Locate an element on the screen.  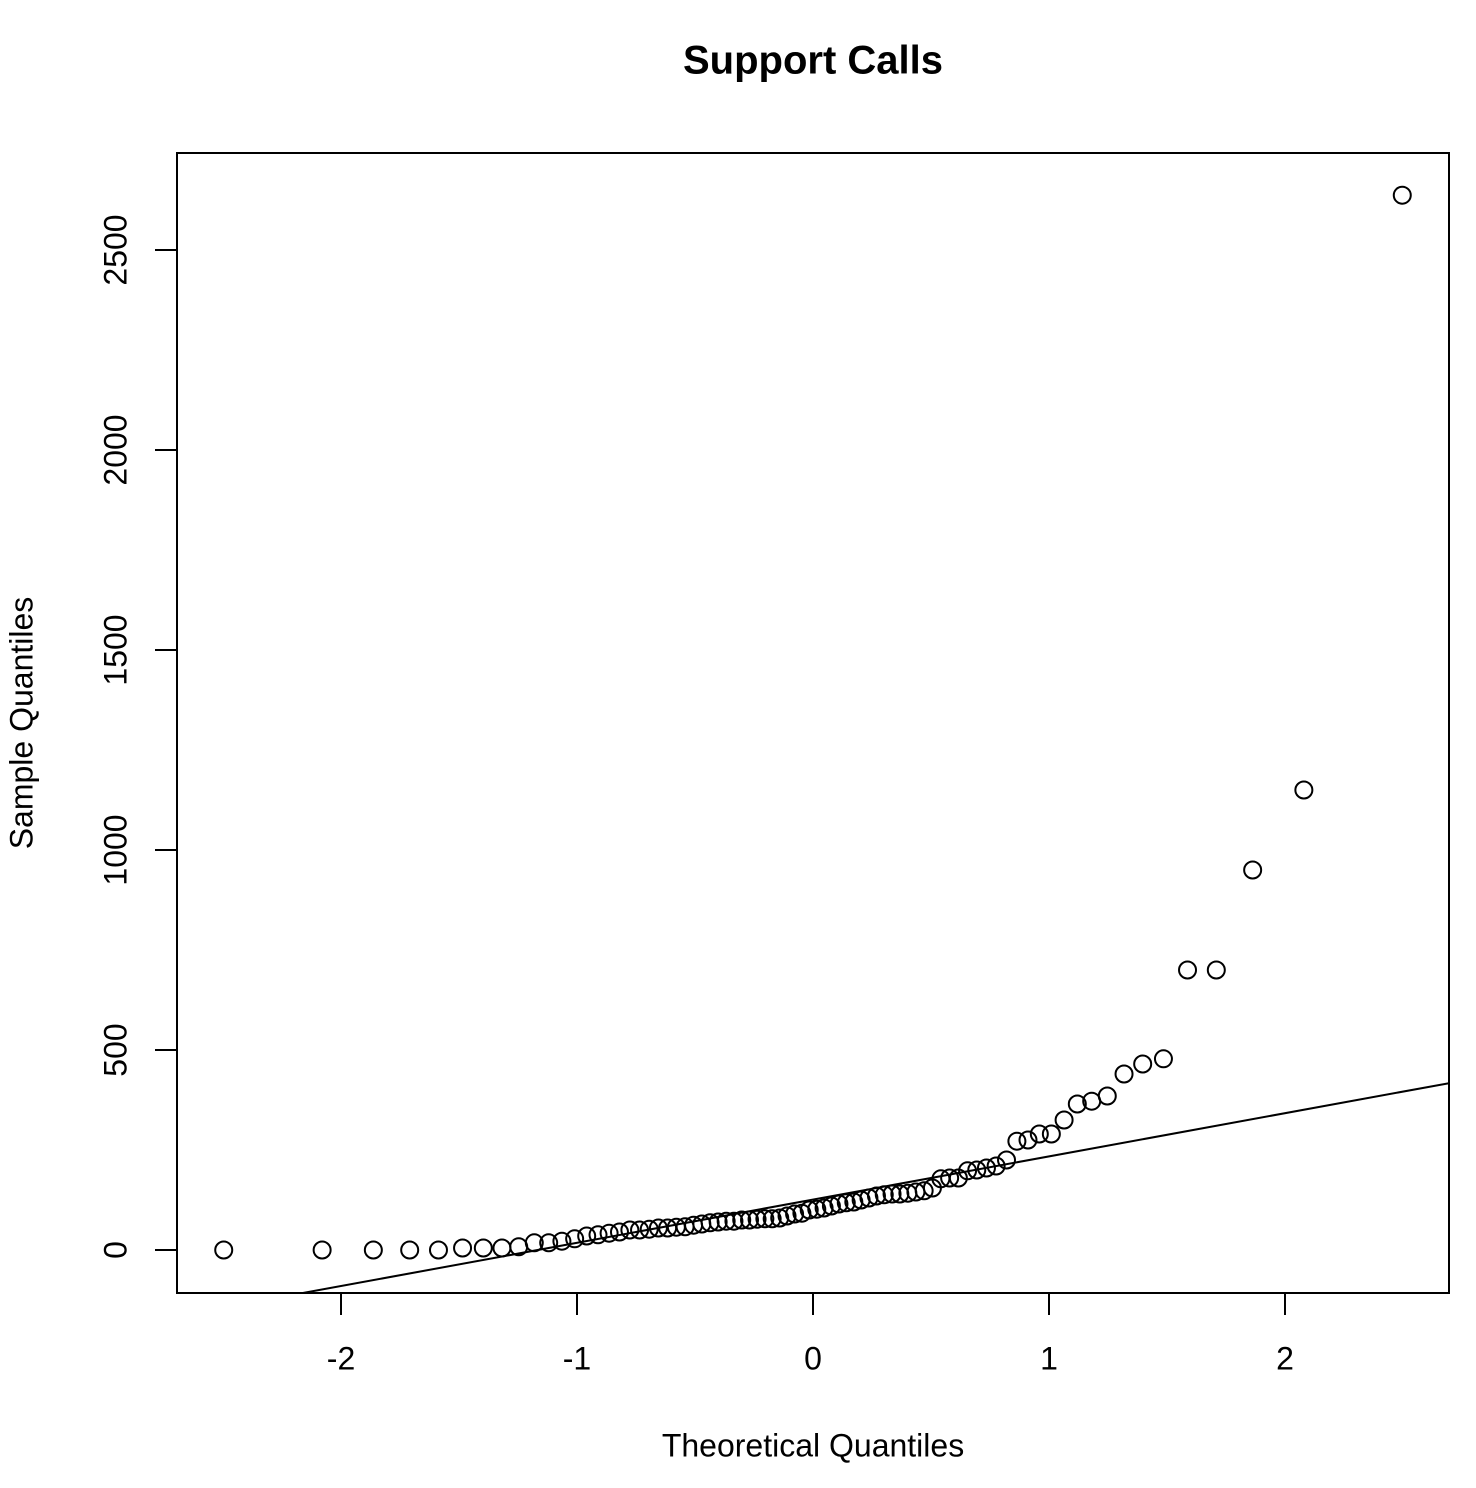
y-tick-label: 2000 is located at coordinates (115, 449).